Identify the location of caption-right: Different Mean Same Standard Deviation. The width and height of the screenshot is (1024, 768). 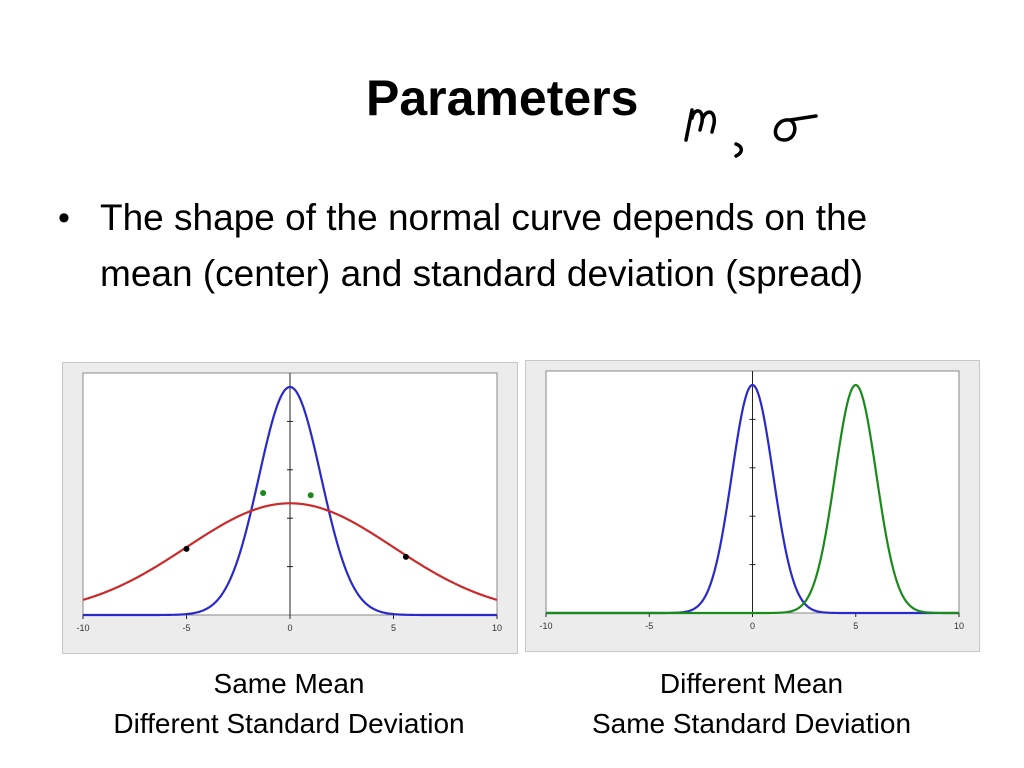
(751, 704).